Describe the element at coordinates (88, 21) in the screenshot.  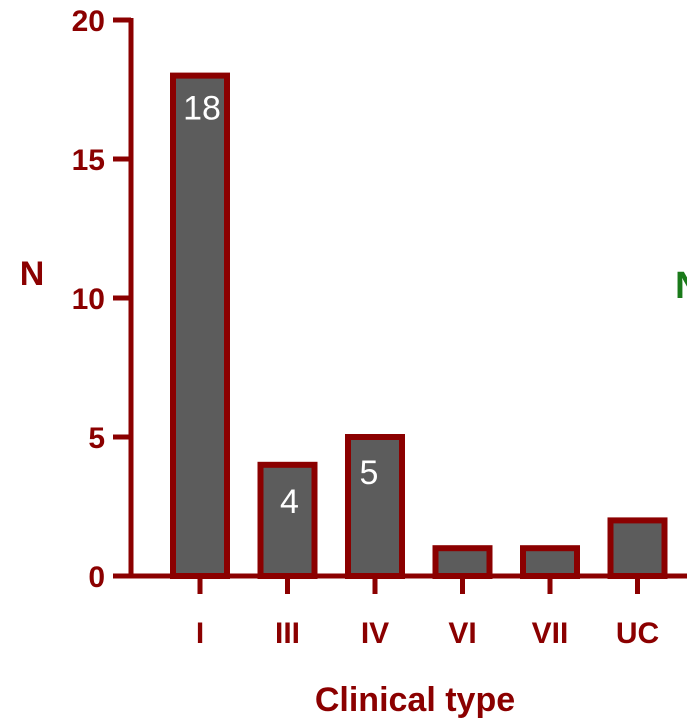
I see `y-tick-label: 20` at that location.